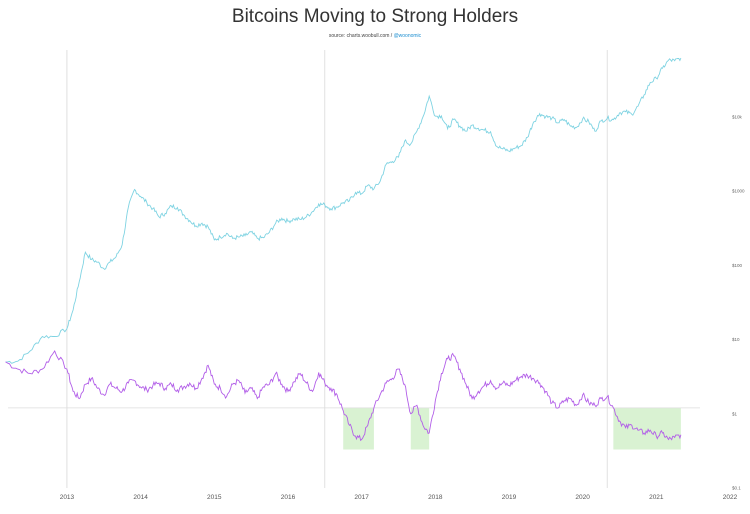 The height and width of the screenshot is (514, 750). I want to click on x-tick-label-2020: 2020, so click(582, 497).